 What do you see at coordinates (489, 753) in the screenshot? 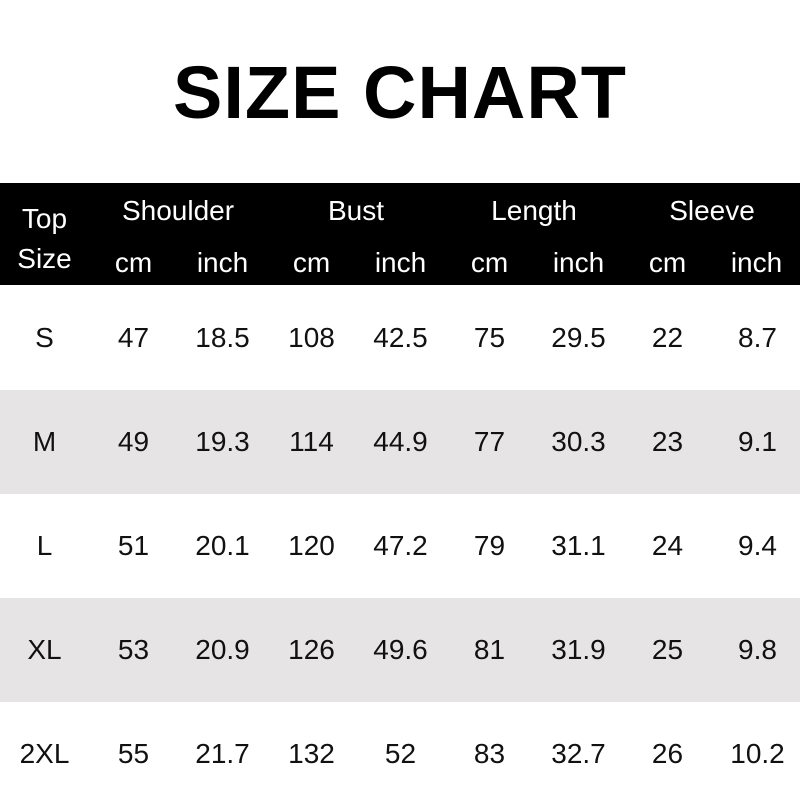
I see `value-cell: 83` at bounding box center [489, 753].